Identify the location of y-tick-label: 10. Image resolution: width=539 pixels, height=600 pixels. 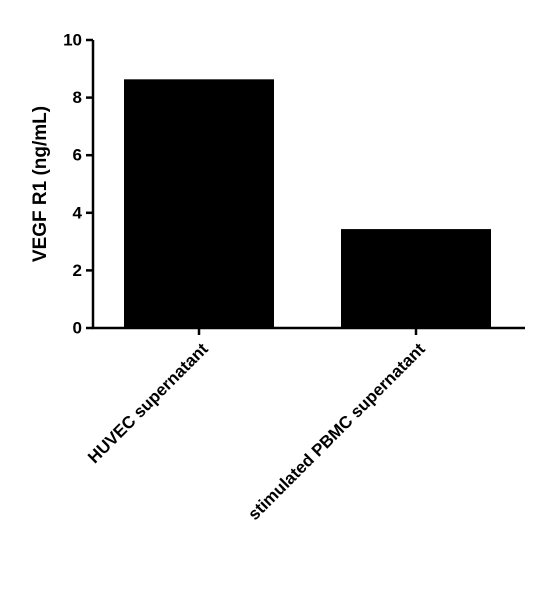
(72, 39).